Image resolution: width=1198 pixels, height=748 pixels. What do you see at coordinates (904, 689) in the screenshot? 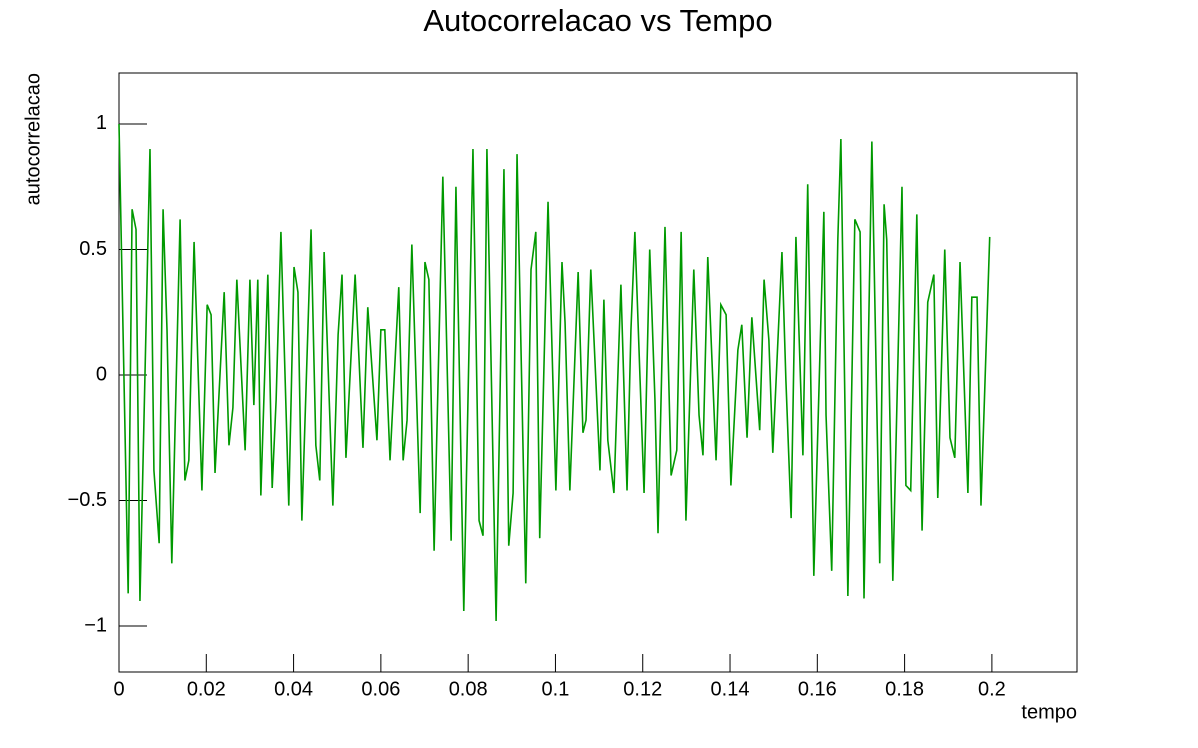
I see `x-tick-label: 0.18` at bounding box center [904, 689].